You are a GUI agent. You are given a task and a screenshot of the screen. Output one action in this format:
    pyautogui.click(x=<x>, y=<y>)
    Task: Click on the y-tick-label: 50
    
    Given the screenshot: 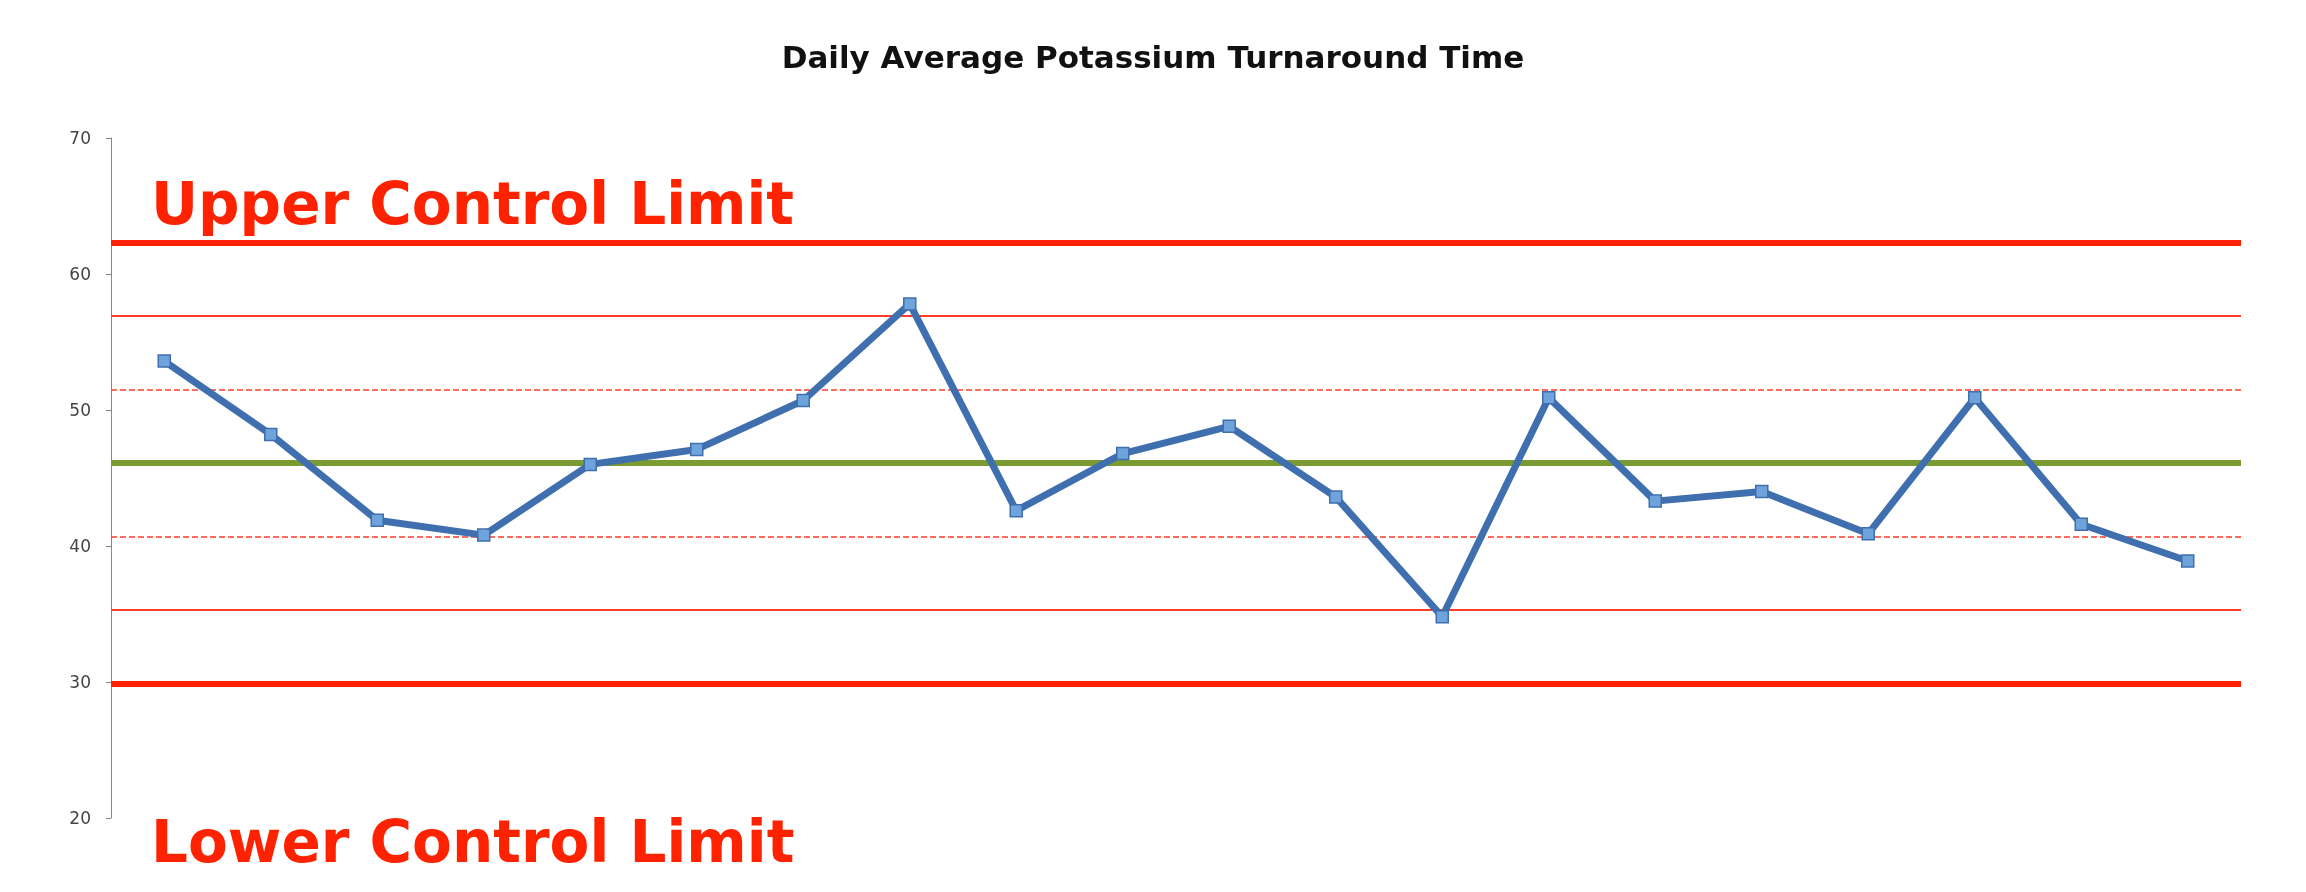 What is the action you would take?
    pyautogui.click(x=80, y=410)
    